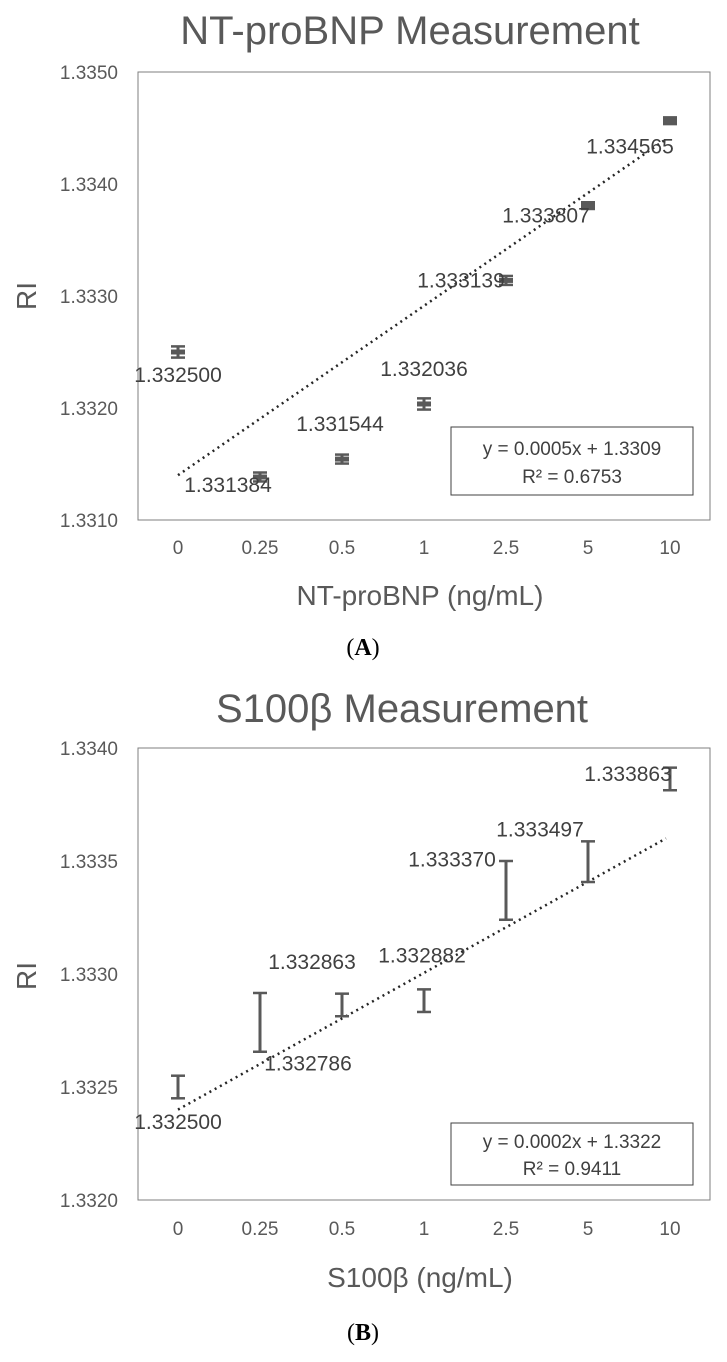 The height and width of the screenshot is (1362, 727). What do you see at coordinates (89, 521) in the screenshot?
I see `y-tick-label: 1.3310` at bounding box center [89, 521].